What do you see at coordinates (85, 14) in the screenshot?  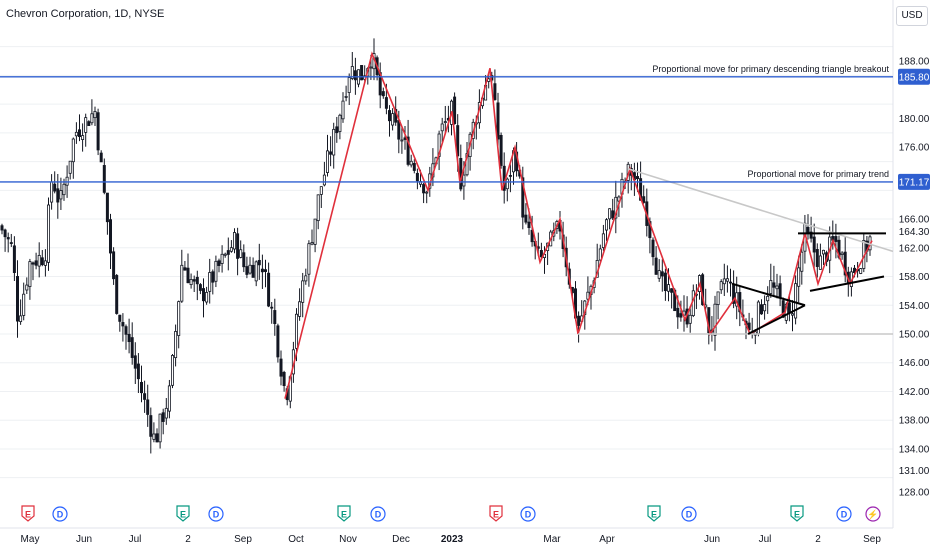 I see `chart-title: Chevron Corporation, 1D, NYSE` at bounding box center [85, 14].